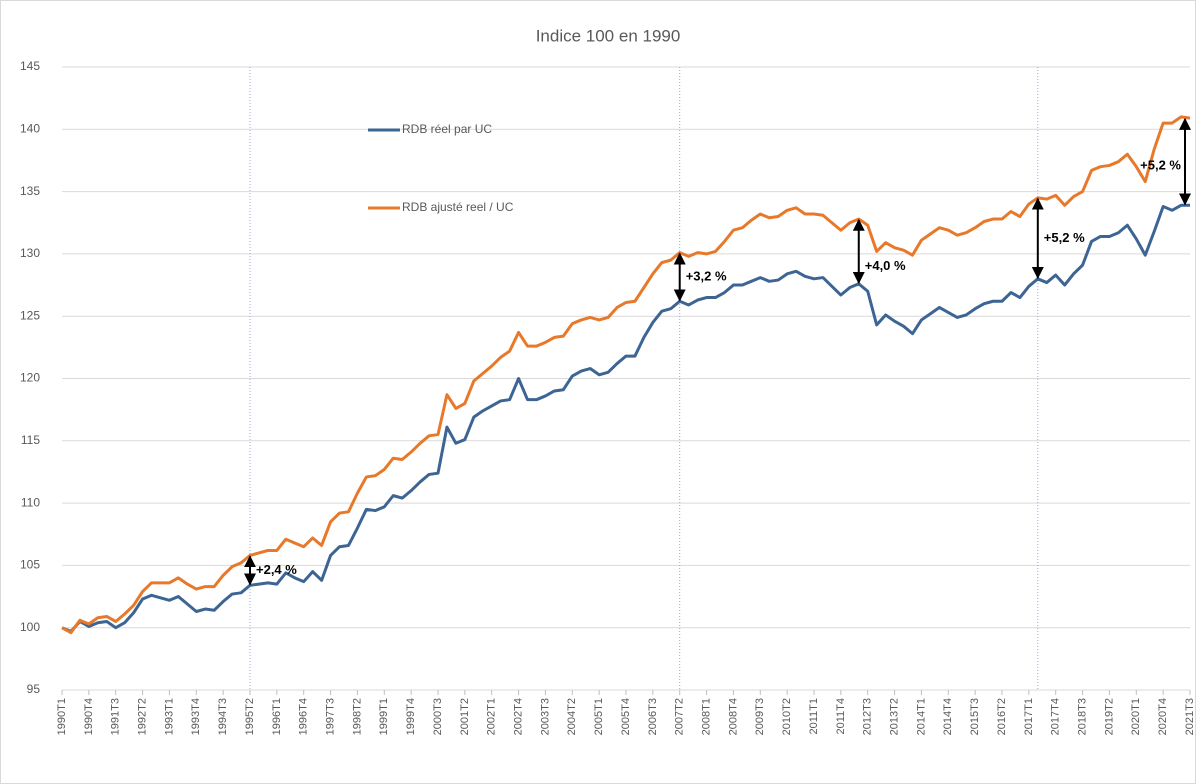 This screenshot has width=1196, height=784. What do you see at coordinates (411, 716) in the screenshot?
I see `x-tick-label: 1999T4` at bounding box center [411, 716].